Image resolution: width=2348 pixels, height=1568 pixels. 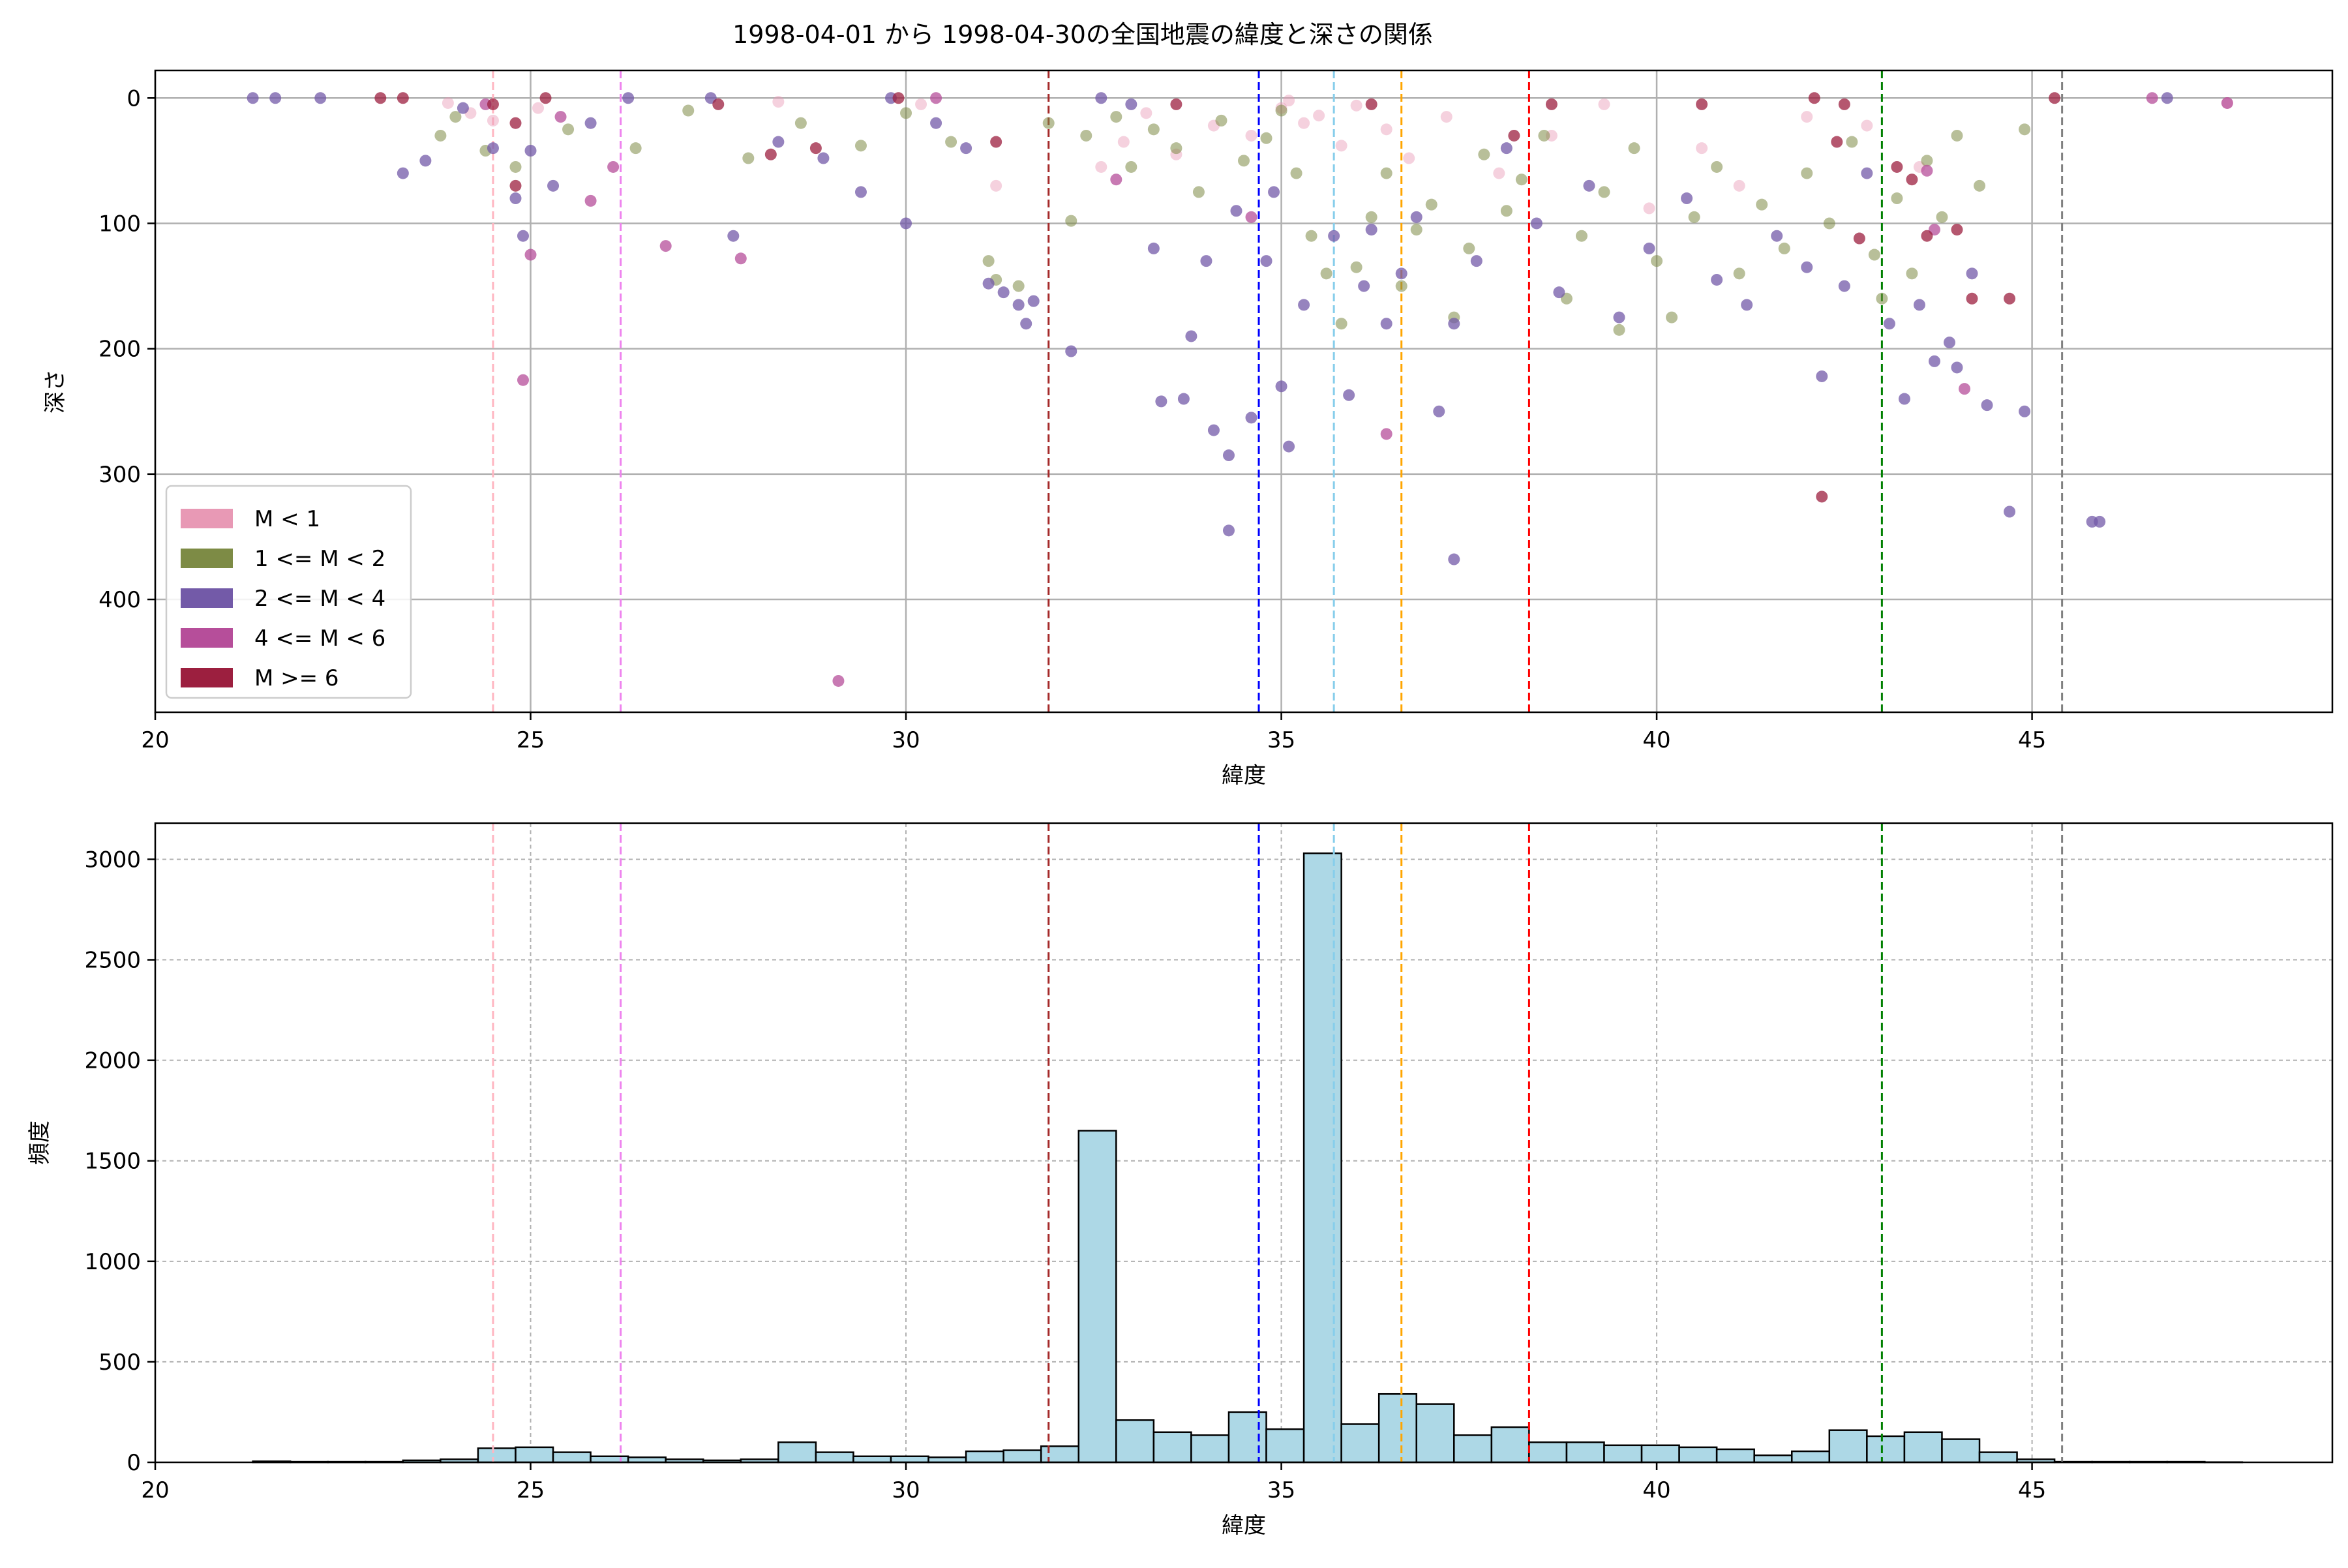 I want to click on hist-y-tick-label: 0, so click(x=134, y=1463).